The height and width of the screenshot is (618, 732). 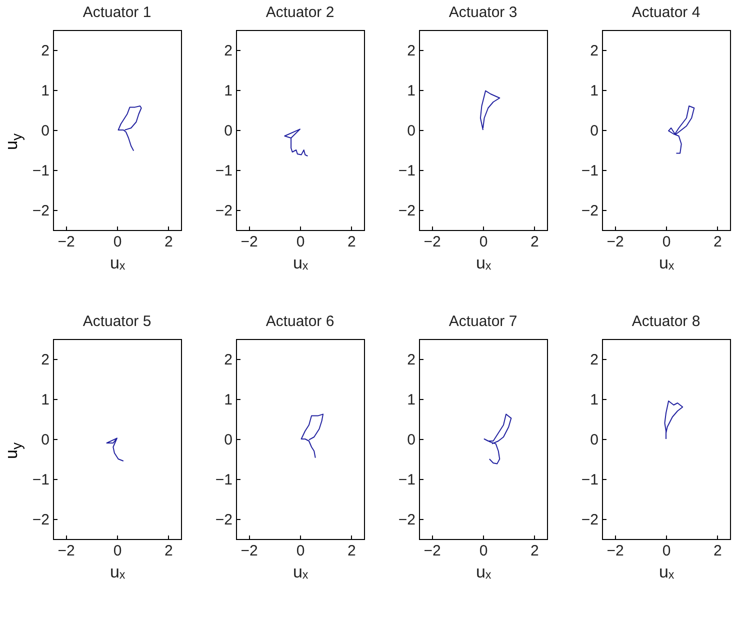 What do you see at coordinates (117, 12) in the screenshot?
I see `chart-title: Actuator 1` at bounding box center [117, 12].